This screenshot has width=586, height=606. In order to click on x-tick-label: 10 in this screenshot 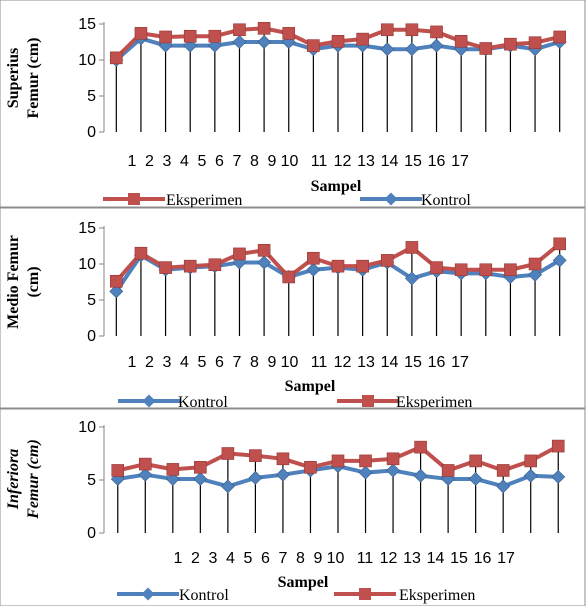, I will do `click(290, 362)`.